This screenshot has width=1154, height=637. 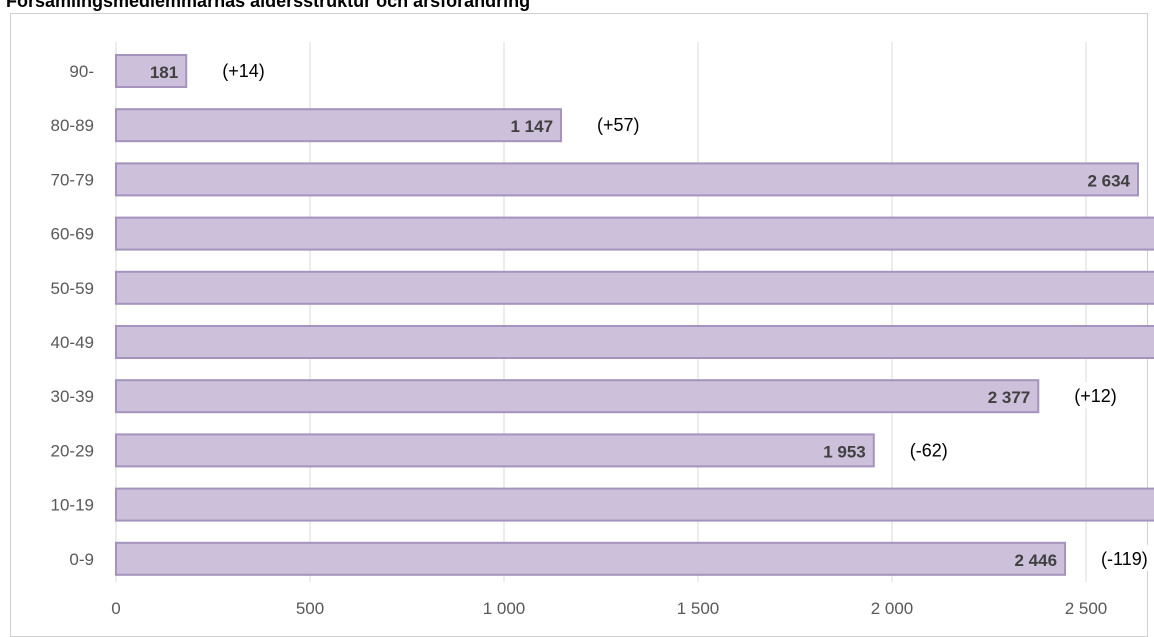 I want to click on x-tick-label: 0, so click(x=115, y=608).